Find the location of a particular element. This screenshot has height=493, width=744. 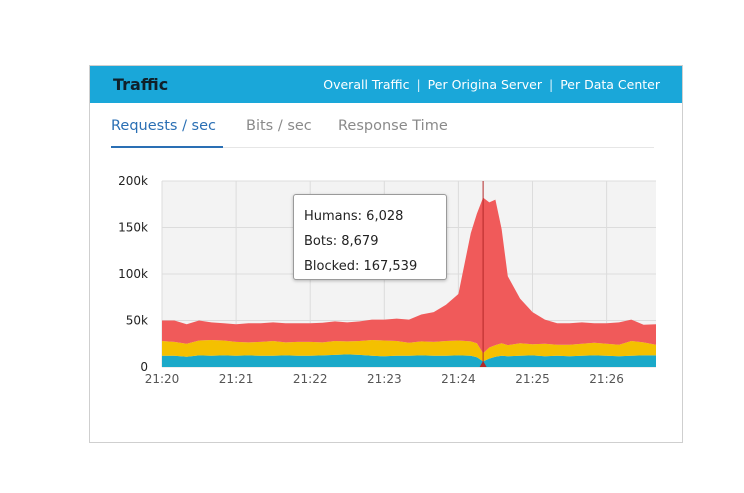

tooltip-humans: Humans: 6,028 is located at coordinates (354, 216).